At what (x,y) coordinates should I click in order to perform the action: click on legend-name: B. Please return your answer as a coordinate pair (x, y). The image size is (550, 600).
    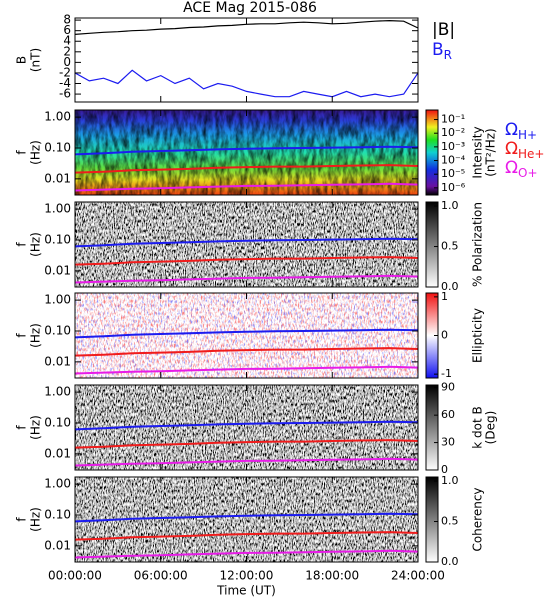
    Looking at the image, I should click on (438, 50).